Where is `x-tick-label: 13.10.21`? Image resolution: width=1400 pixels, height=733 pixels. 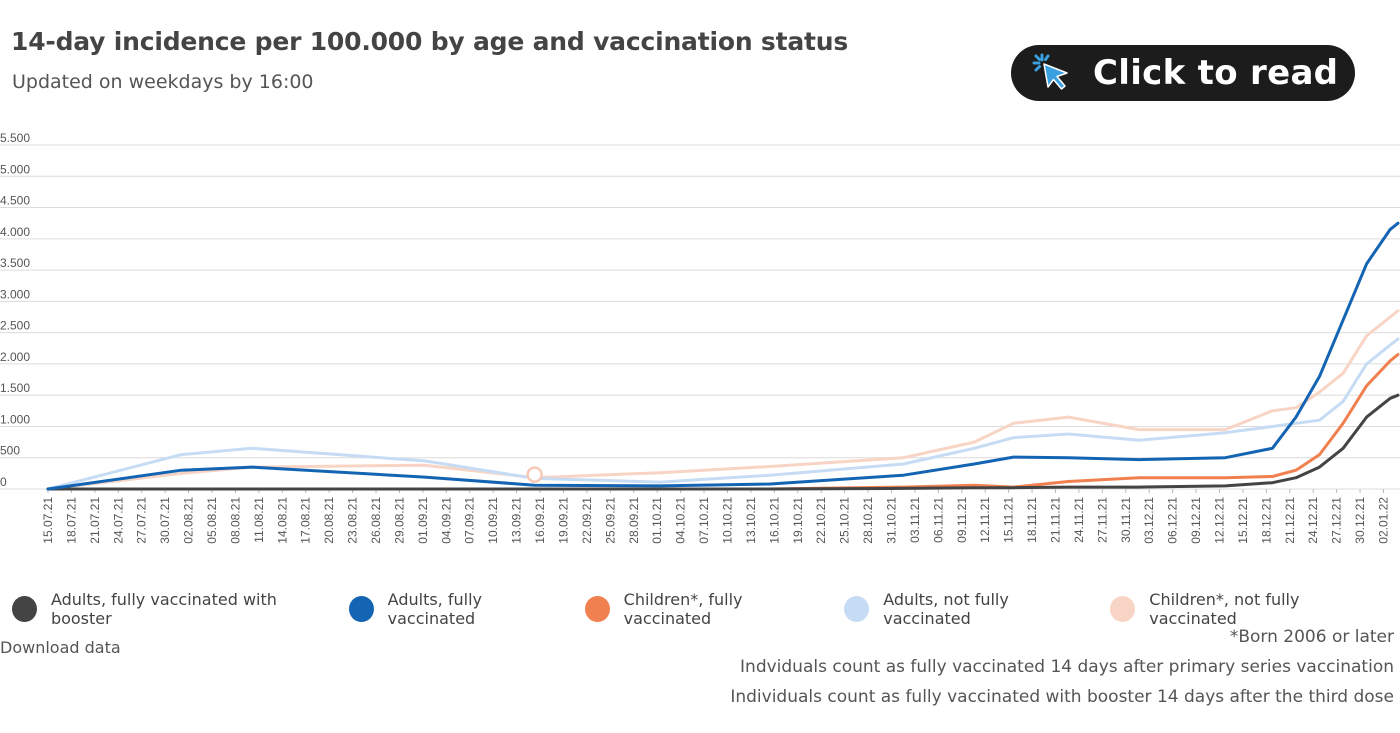
x-tick-label: 13.10.21 is located at coordinates (751, 520).